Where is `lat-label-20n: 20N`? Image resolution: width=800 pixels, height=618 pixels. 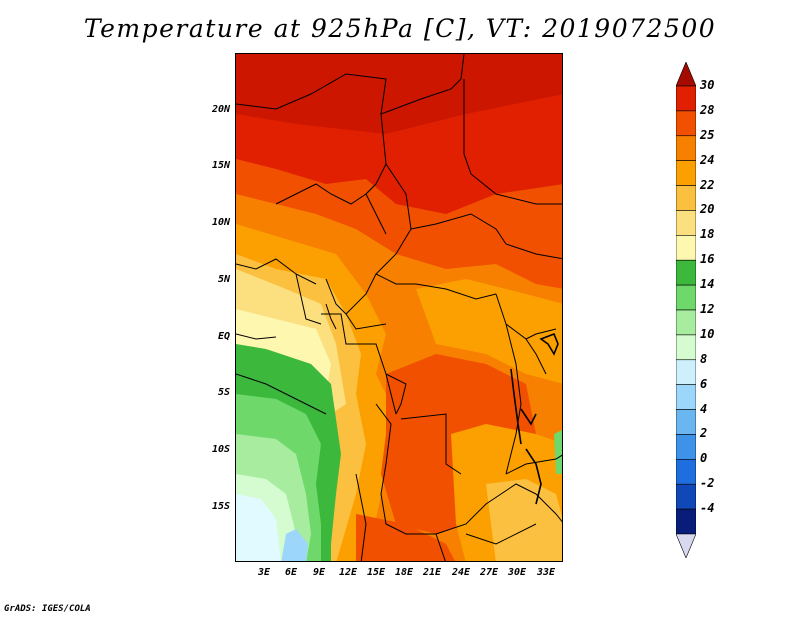
lat-label-20n: 20N is located at coordinates (220, 109).